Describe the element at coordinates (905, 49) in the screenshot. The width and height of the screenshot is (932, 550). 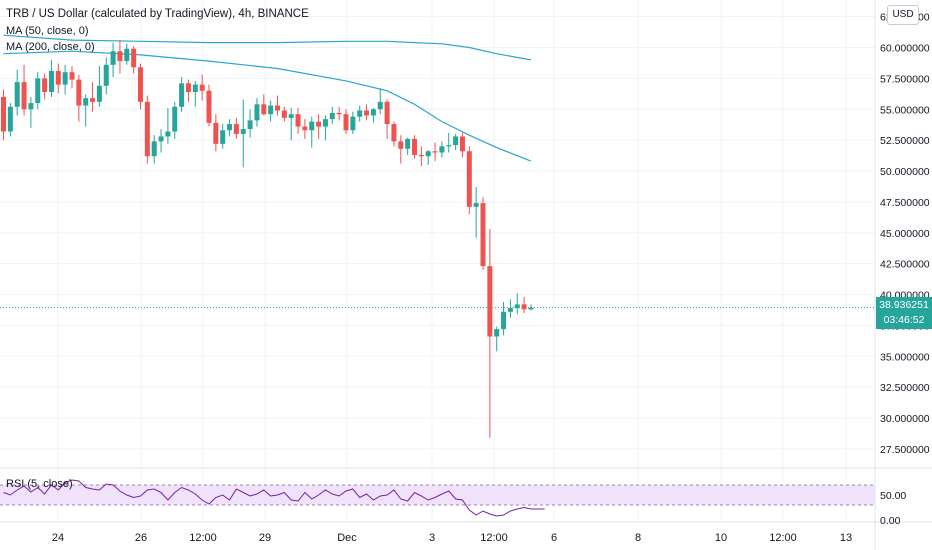
I see `y-tick-label: 60.000000` at that location.